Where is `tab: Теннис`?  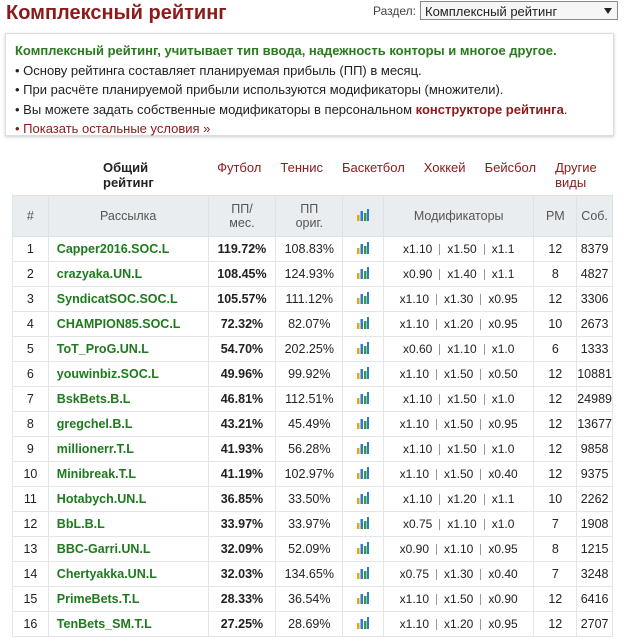
tab: Теннис is located at coordinates (301, 167).